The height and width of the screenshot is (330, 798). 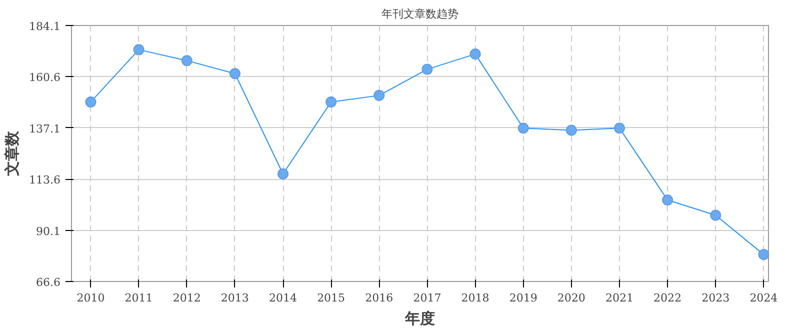 What do you see at coordinates (475, 298) in the screenshot?
I see `x-tick-label: 2018` at bounding box center [475, 298].